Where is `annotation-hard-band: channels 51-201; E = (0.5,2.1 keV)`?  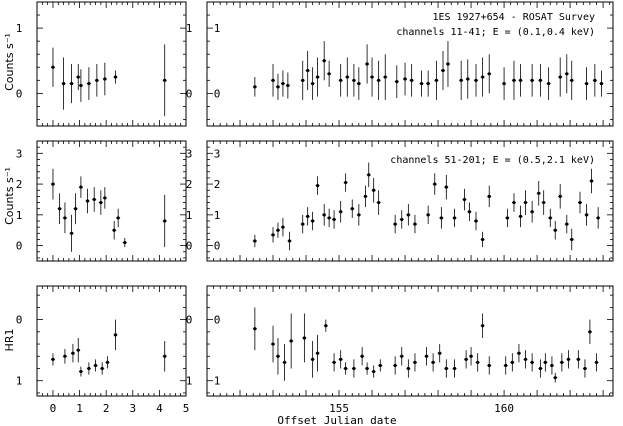 annotation-hard-band: channels 51-201; E = (0.5,2.1 keV) is located at coordinates (492, 160).